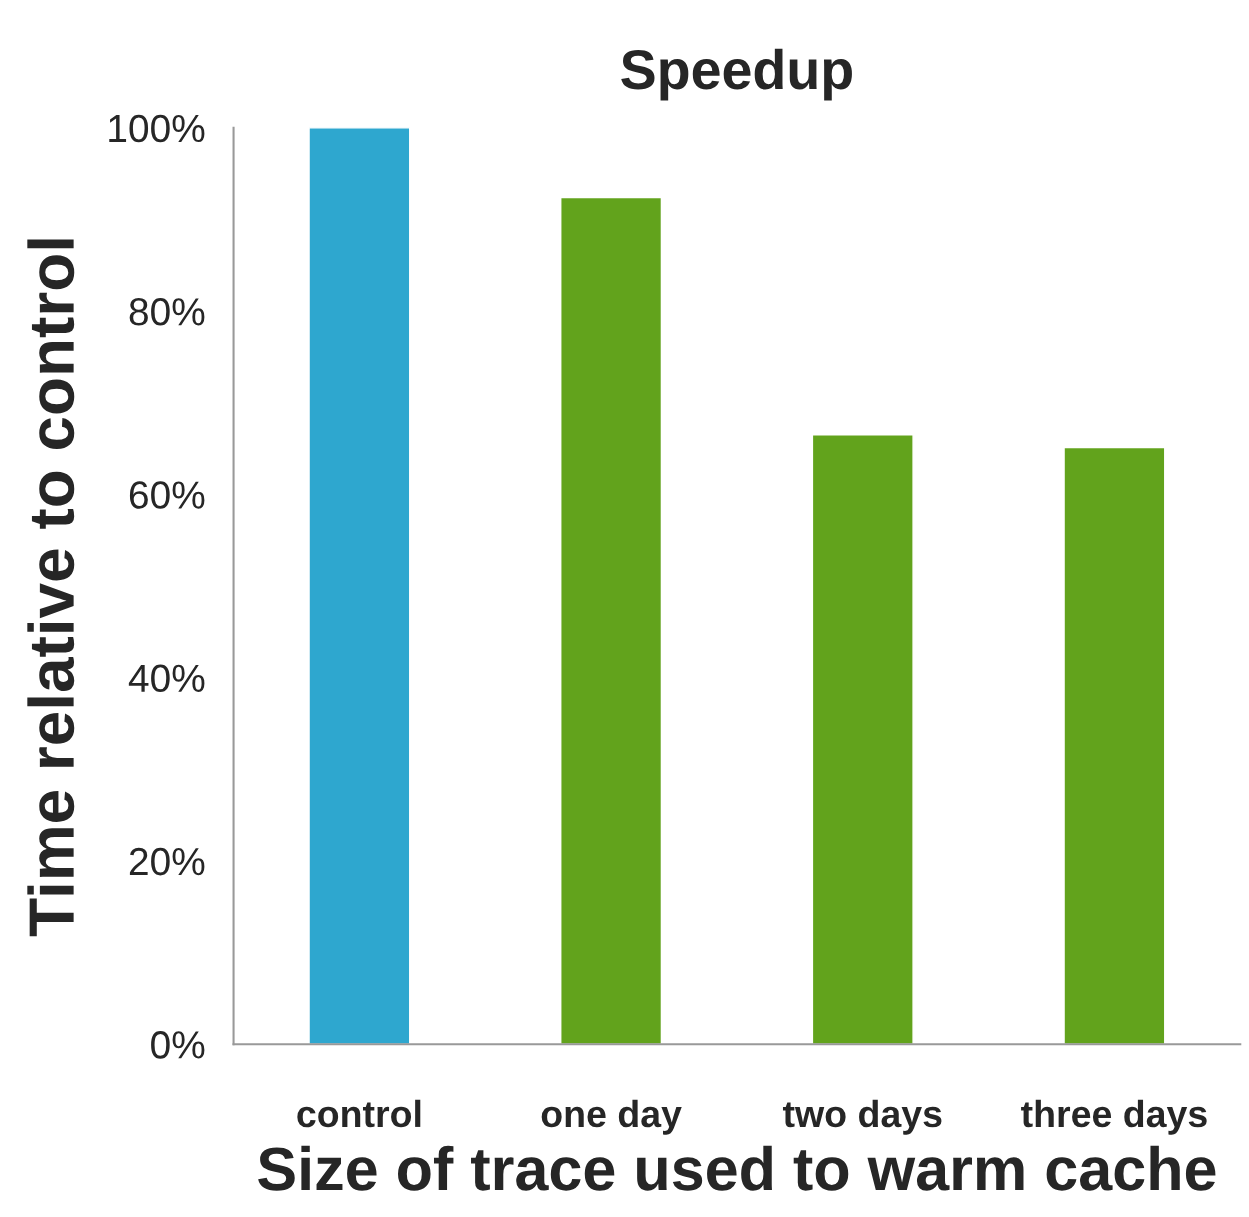 This screenshot has height=1217, width=1249. I want to click on x-axis-title: Size of trace used to warm cache, so click(737, 1168).